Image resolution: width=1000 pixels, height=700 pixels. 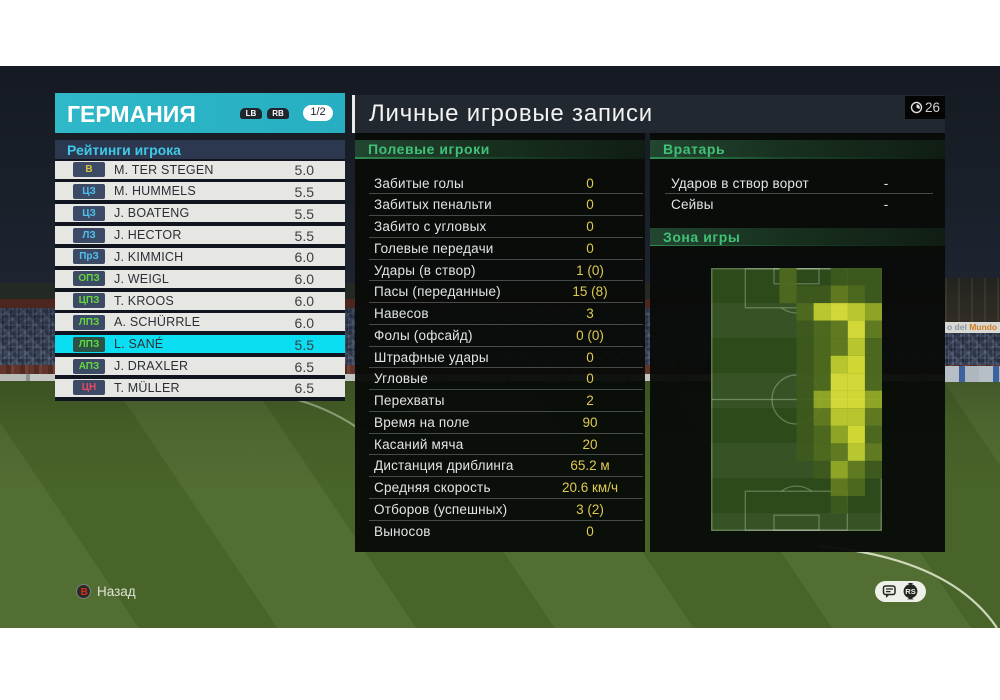 I want to click on svg-text: RS, so click(x=910, y=591).